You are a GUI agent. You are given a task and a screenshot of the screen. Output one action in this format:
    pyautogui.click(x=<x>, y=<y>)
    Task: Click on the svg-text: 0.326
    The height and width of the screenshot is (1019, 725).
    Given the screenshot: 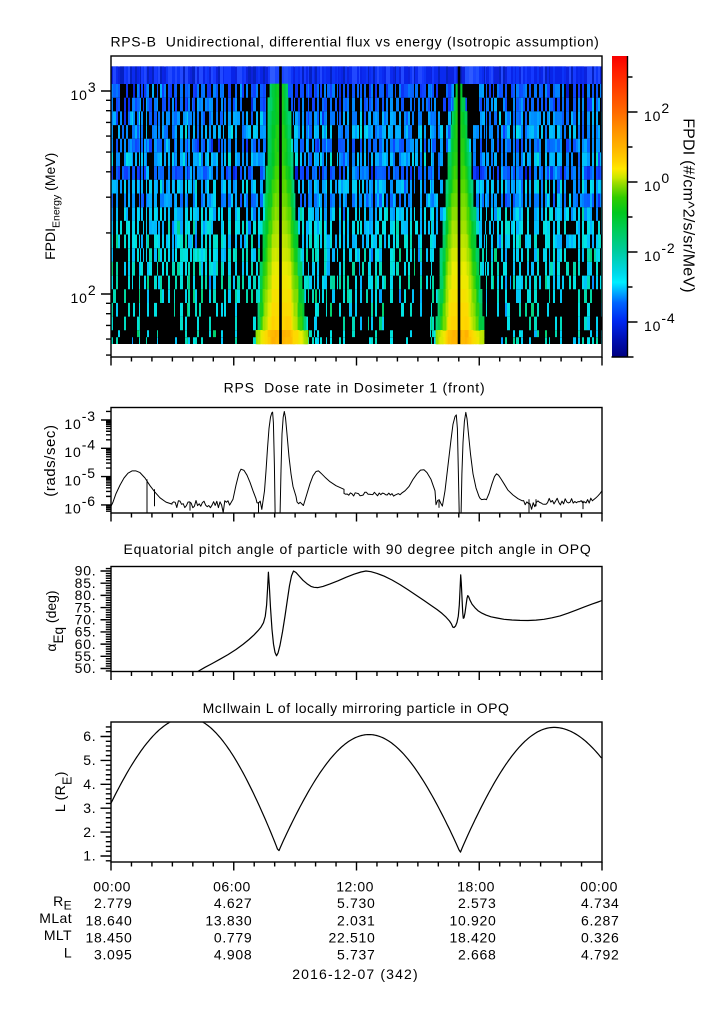 What is the action you would take?
    pyautogui.click(x=600, y=937)
    